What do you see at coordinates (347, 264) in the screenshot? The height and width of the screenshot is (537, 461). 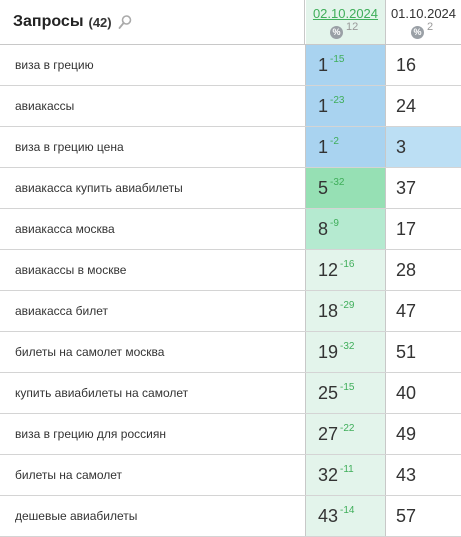 I see `position-delta: -16` at bounding box center [347, 264].